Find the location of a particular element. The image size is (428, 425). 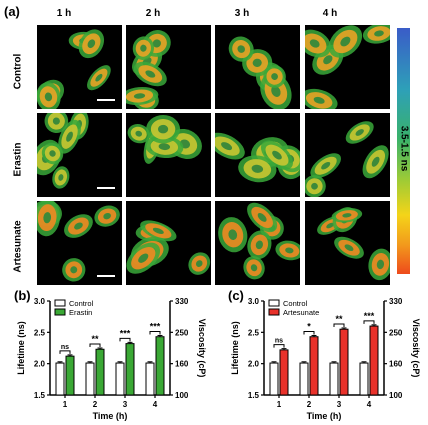

column-header-4h: 4 h is located at coordinates (330, 13).